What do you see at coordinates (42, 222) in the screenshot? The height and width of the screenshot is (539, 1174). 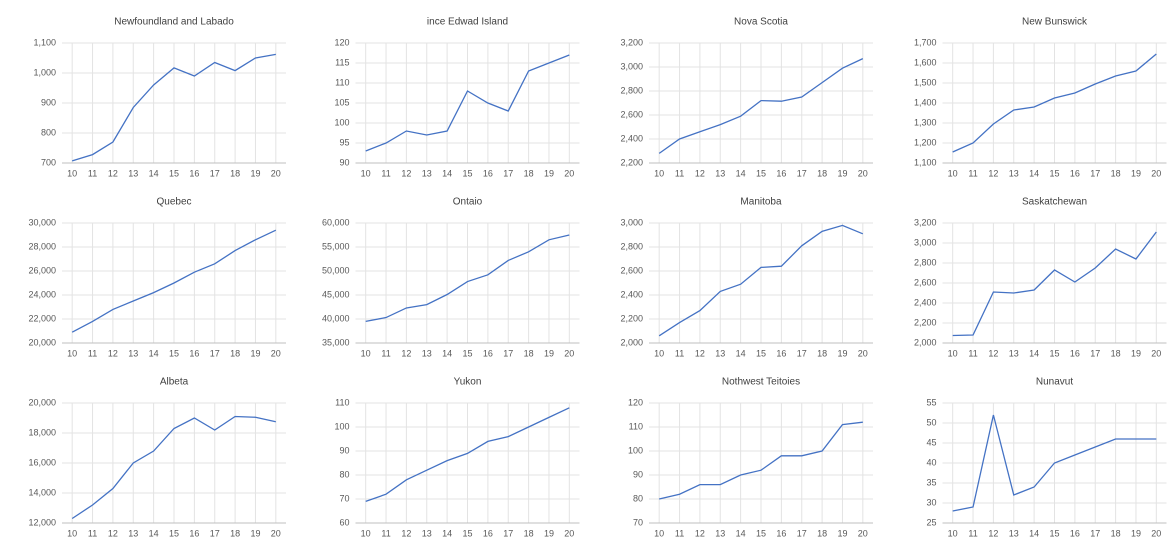 I see `y-tick-label: 30,000` at bounding box center [42, 222].